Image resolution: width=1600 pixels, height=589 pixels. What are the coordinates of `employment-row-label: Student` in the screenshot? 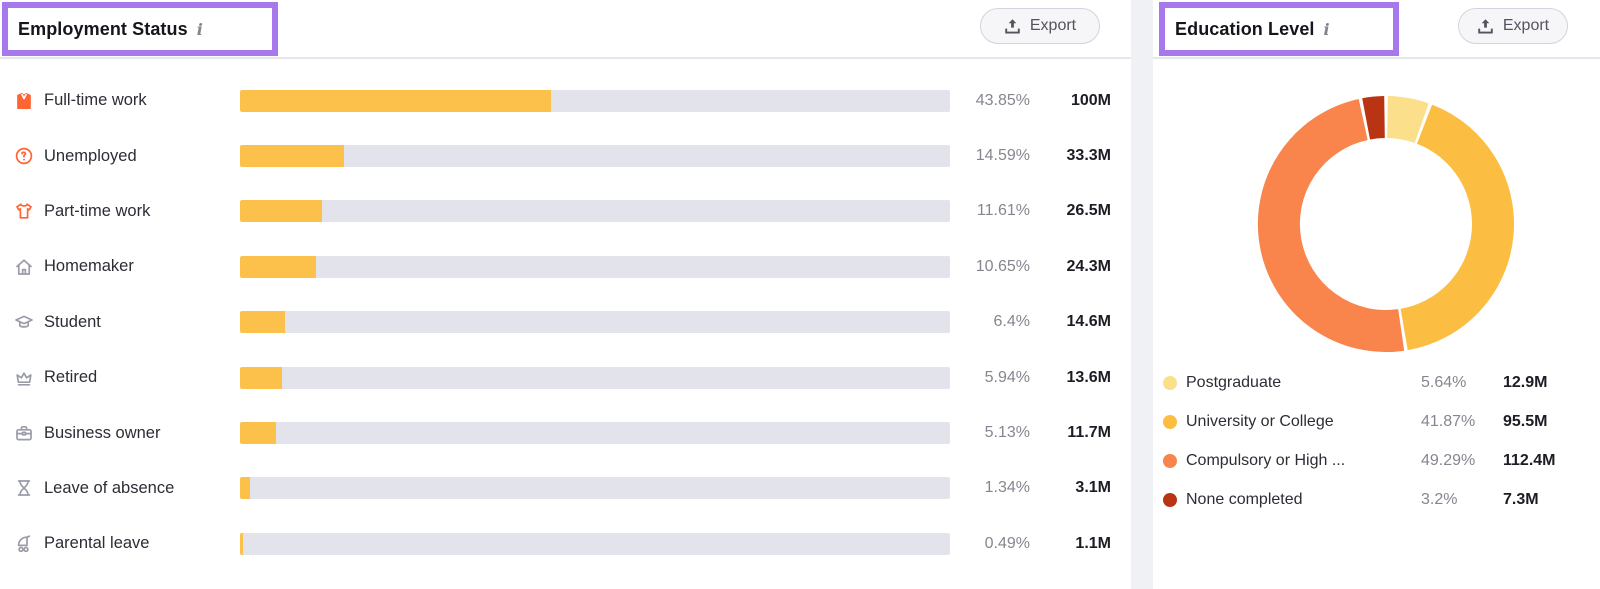 It's located at (72, 321).